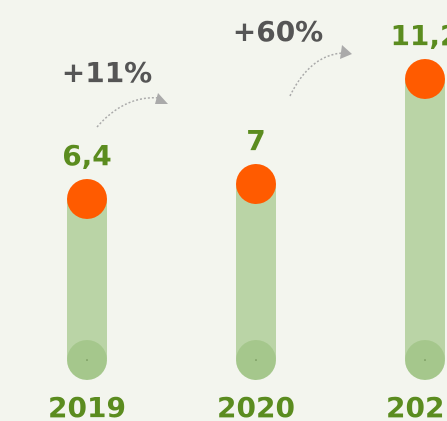  Describe the element at coordinates (107, 72) in the screenshot. I see `annotation: +11%` at that location.